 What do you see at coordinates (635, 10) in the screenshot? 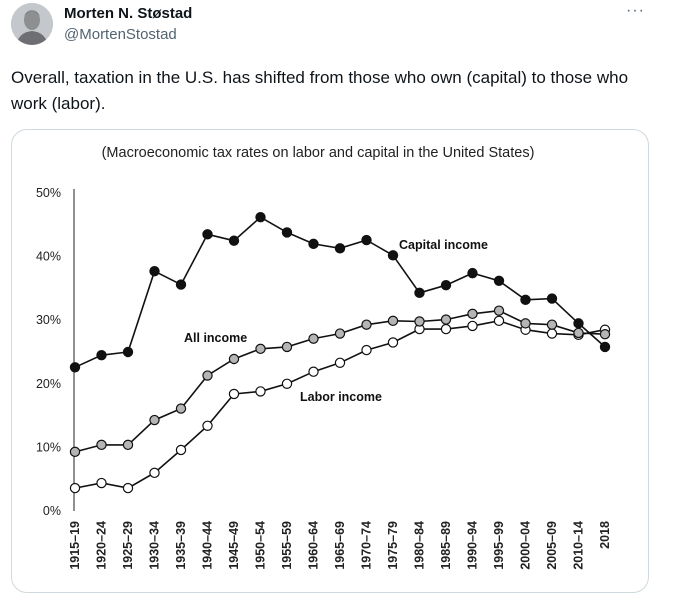
I see `more-options-icon: ···` at bounding box center [635, 10].